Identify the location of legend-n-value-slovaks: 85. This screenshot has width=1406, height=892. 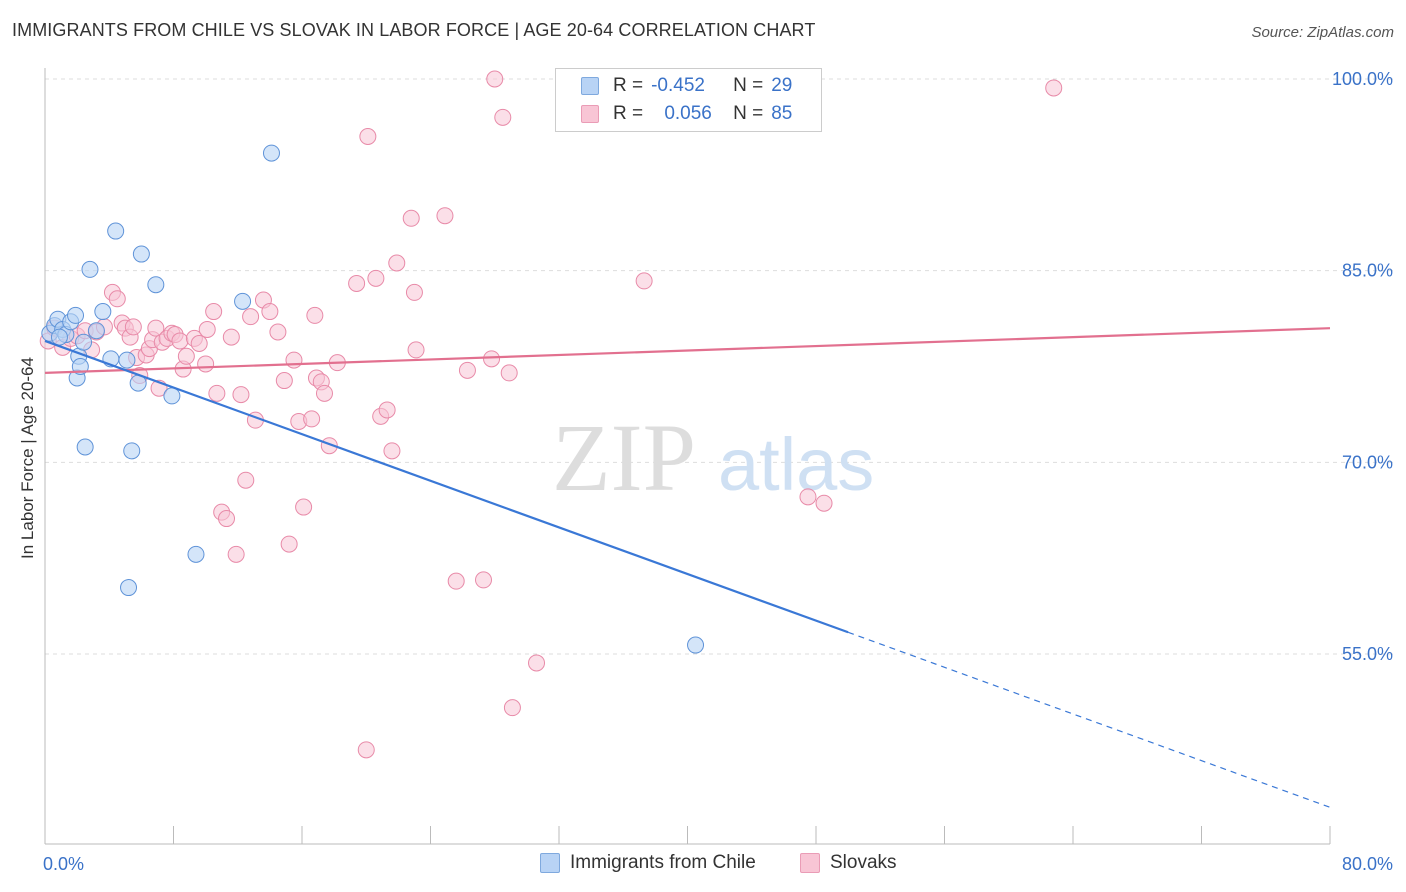
(782, 113).